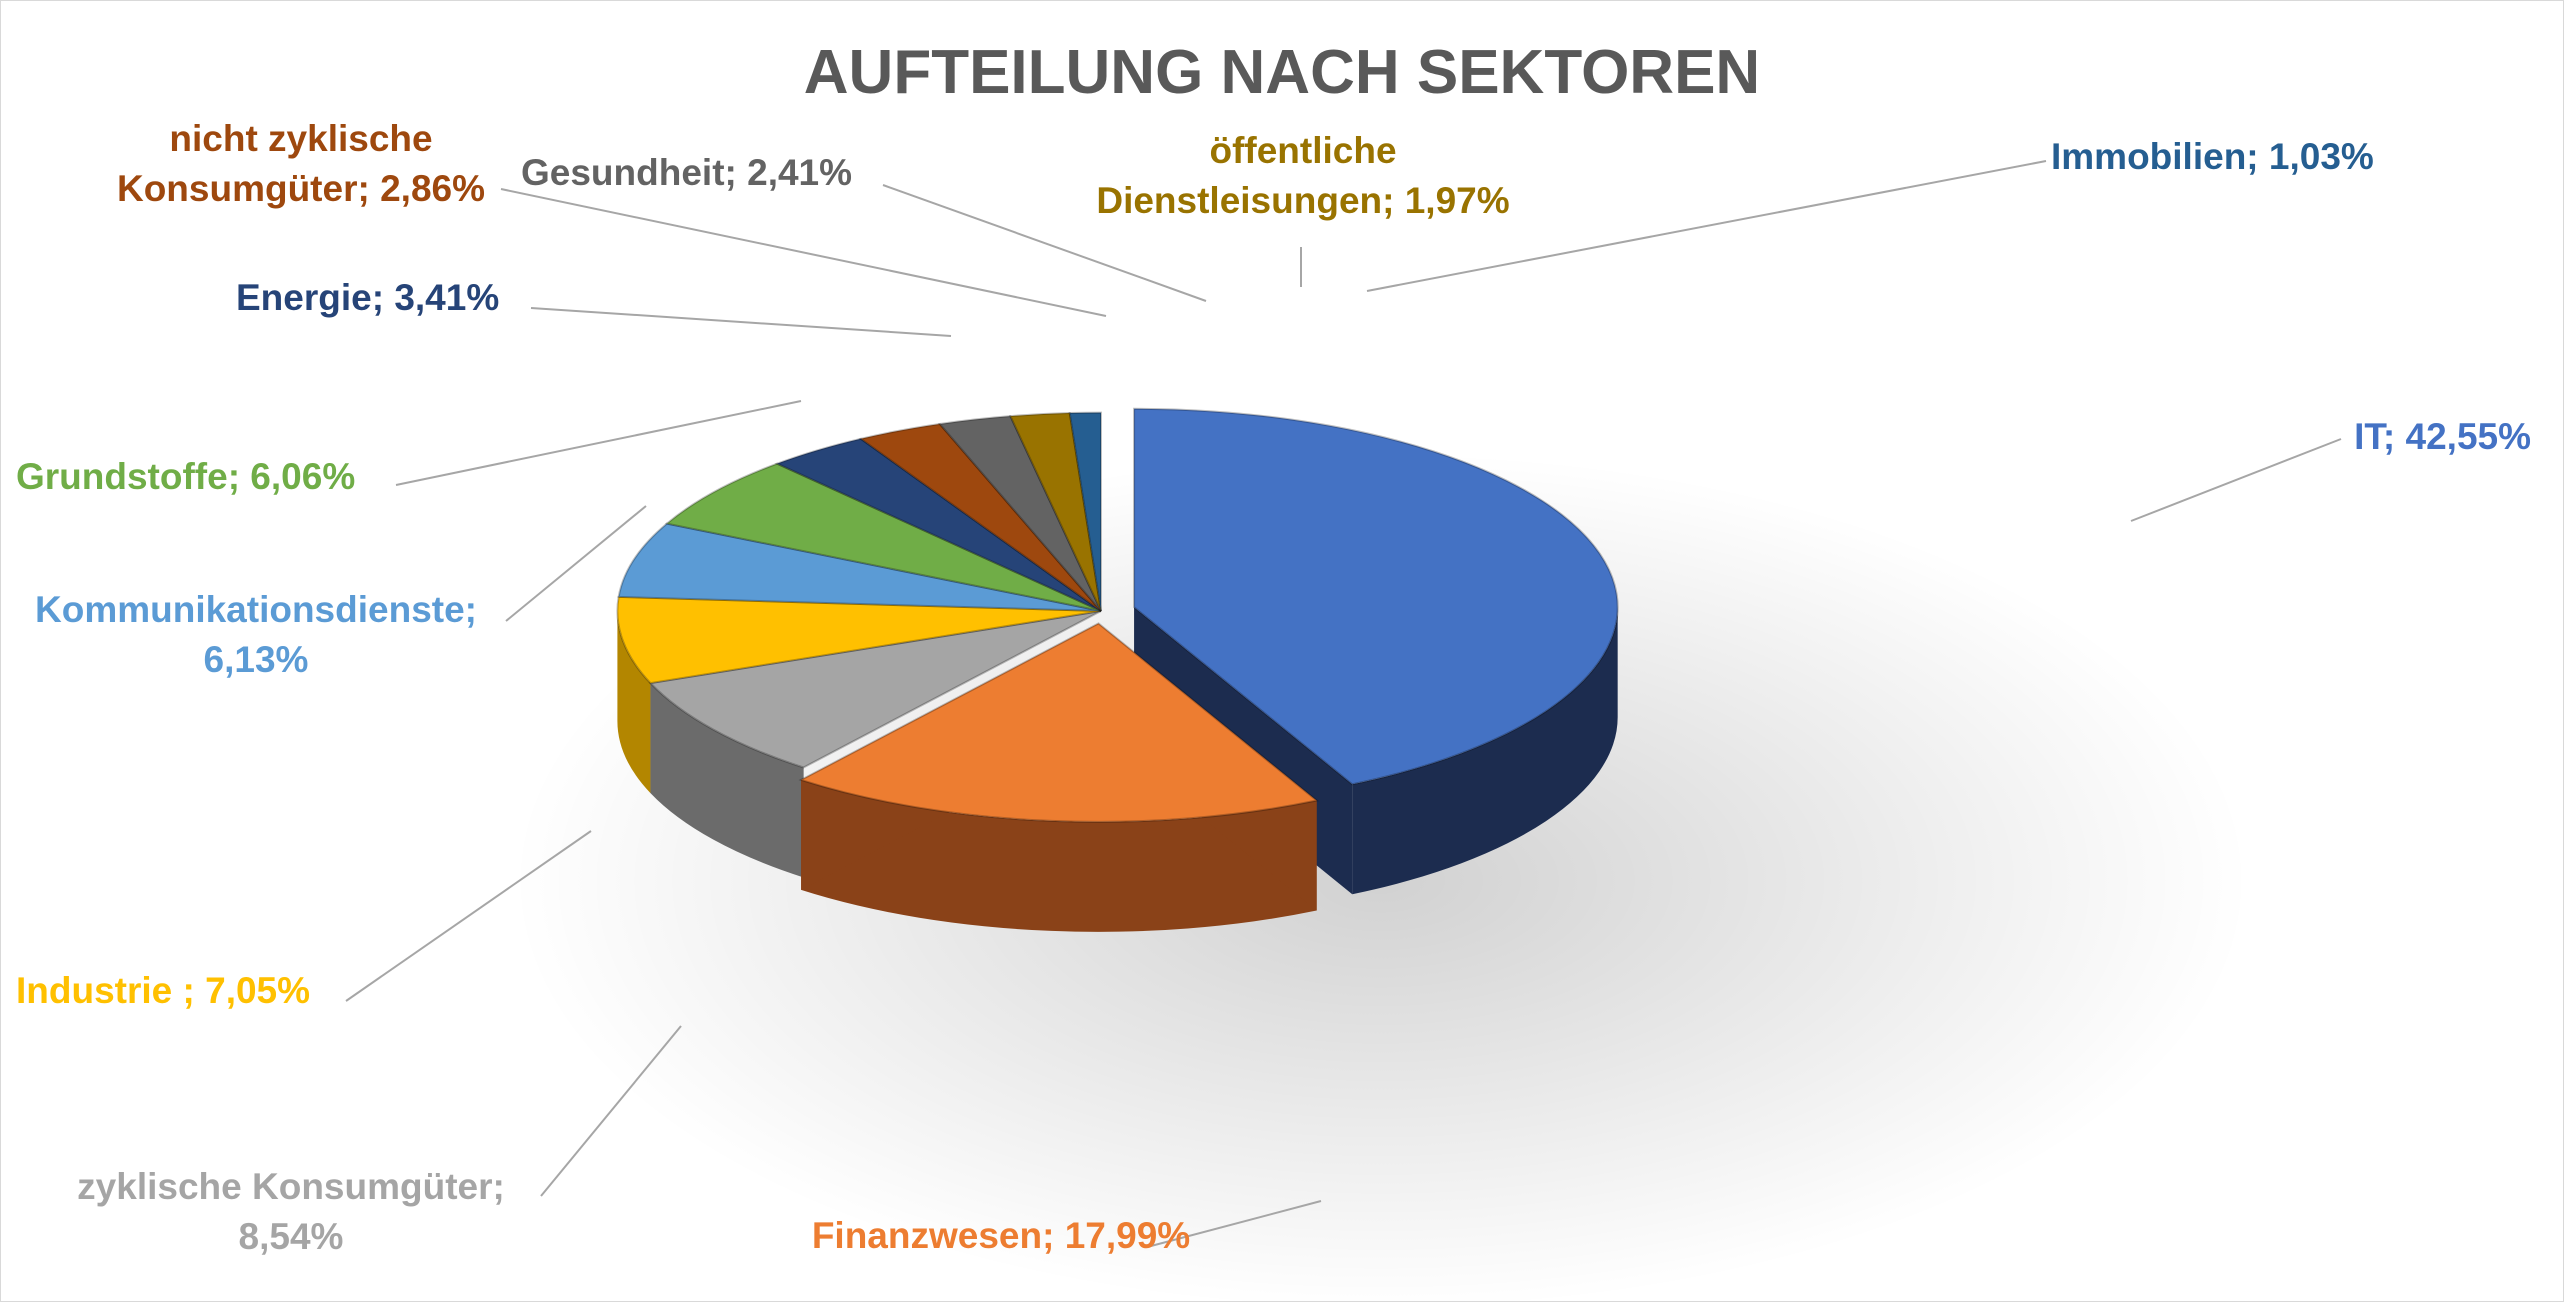 This screenshot has width=2564, height=1302. What do you see at coordinates (367, 297) in the screenshot?
I see `data-label-energie: Energie; 3,41%` at bounding box center [367, 297].